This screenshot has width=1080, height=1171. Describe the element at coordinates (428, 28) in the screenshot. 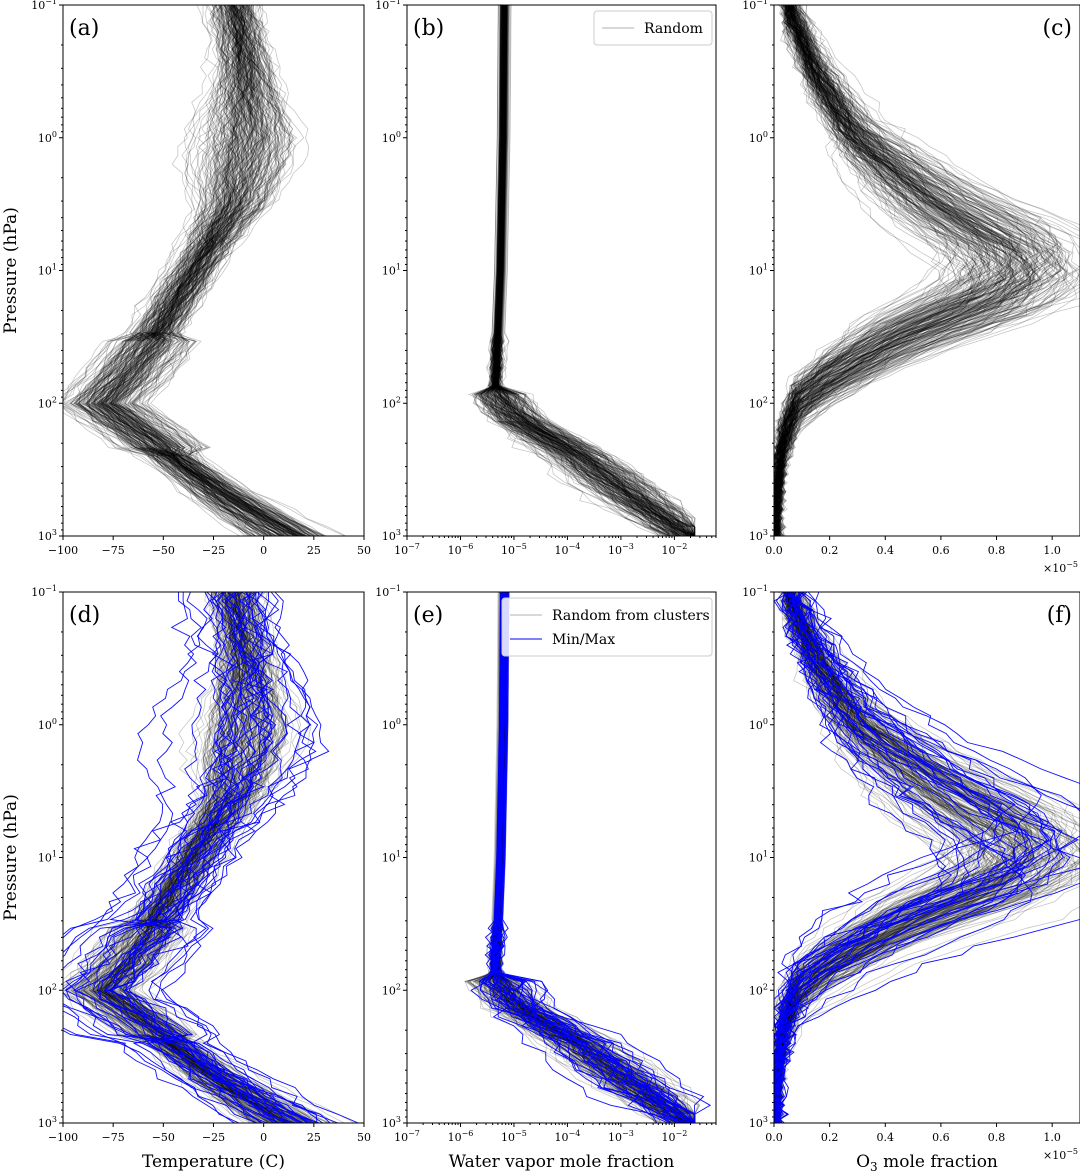

I see `panel-label: (b)` at that location.